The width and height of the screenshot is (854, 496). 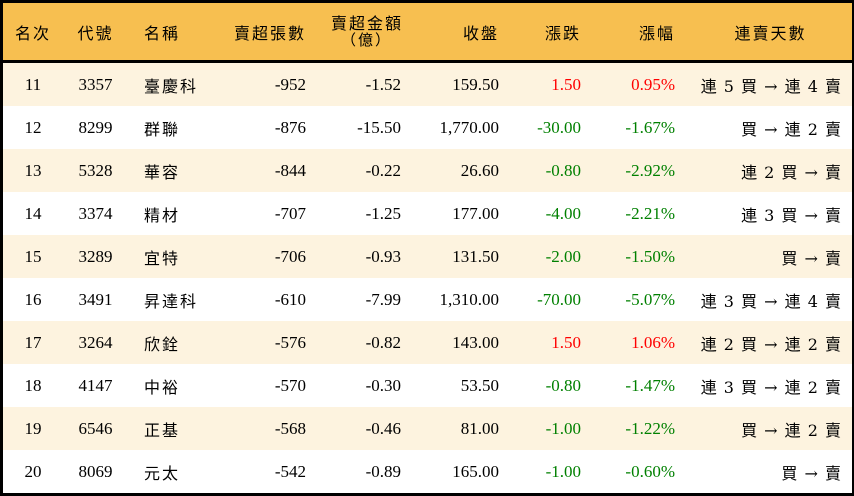 I want to click on rank-cell: 17, so click(x=33, y=342).